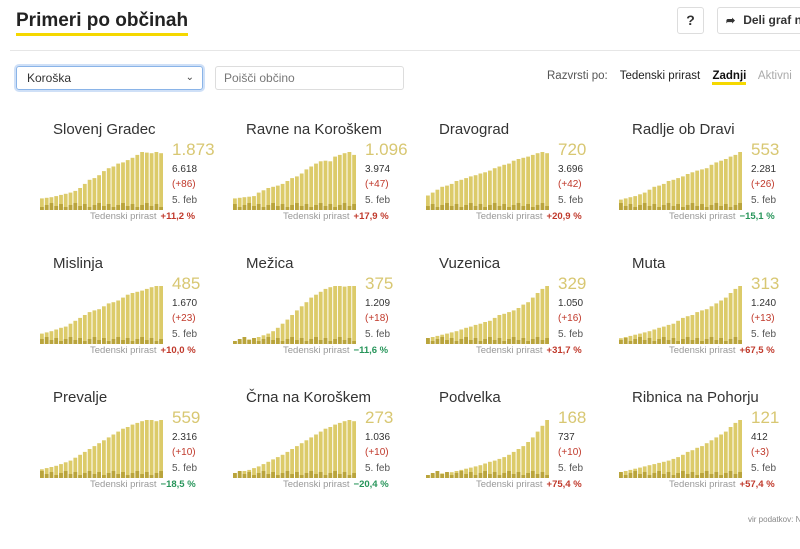  I want to click on daily-delta: (+23), so click(184, 318).